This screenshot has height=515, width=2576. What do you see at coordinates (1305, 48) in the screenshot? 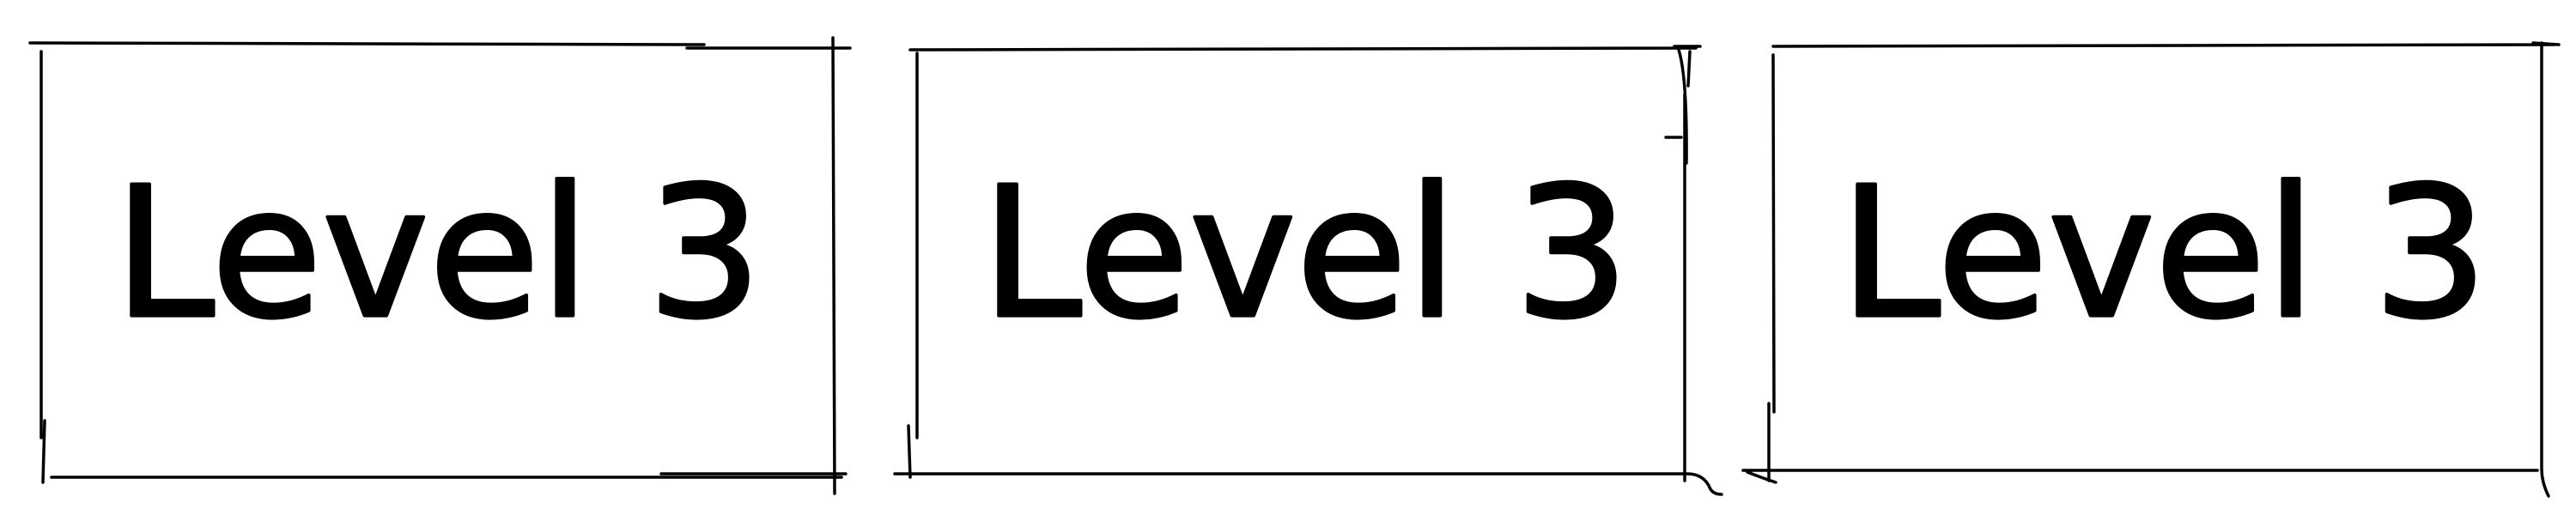
I see `panel-2-frame-top` at bounding box center [1305, 48].